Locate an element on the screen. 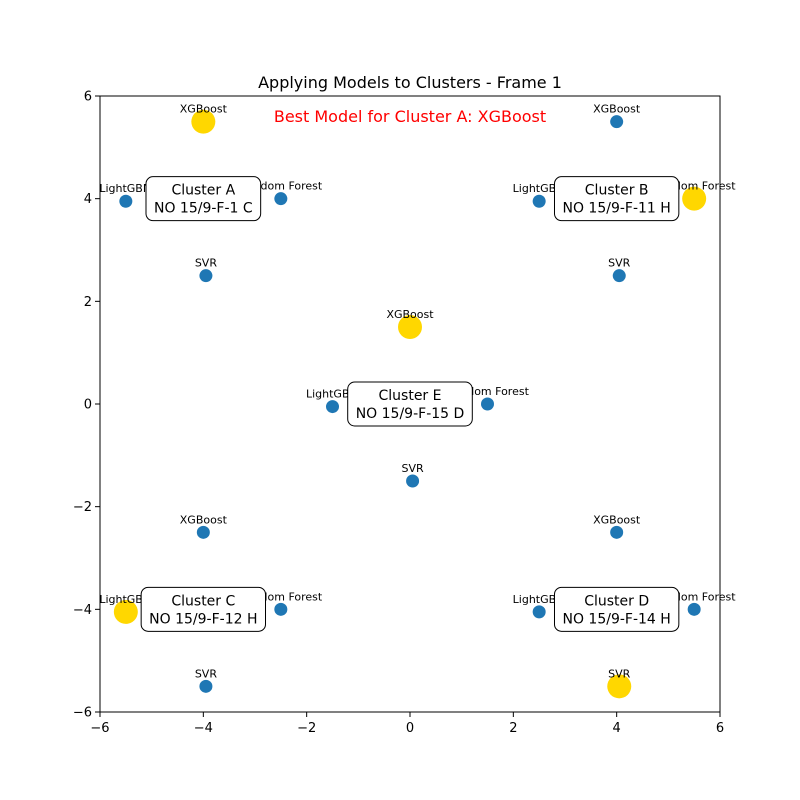 This screenshot has width=800, height=800. cluster-name: Cluster E is located at coordinates (410, 396).